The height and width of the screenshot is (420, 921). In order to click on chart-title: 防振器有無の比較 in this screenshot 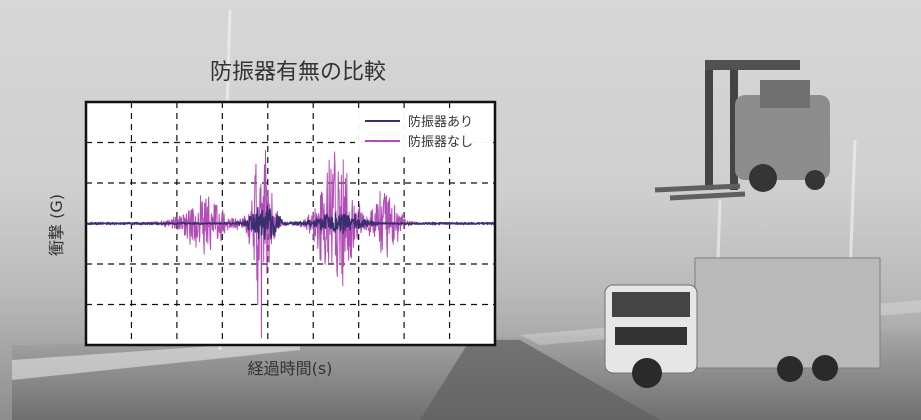, I will do `click(298, 72)`.